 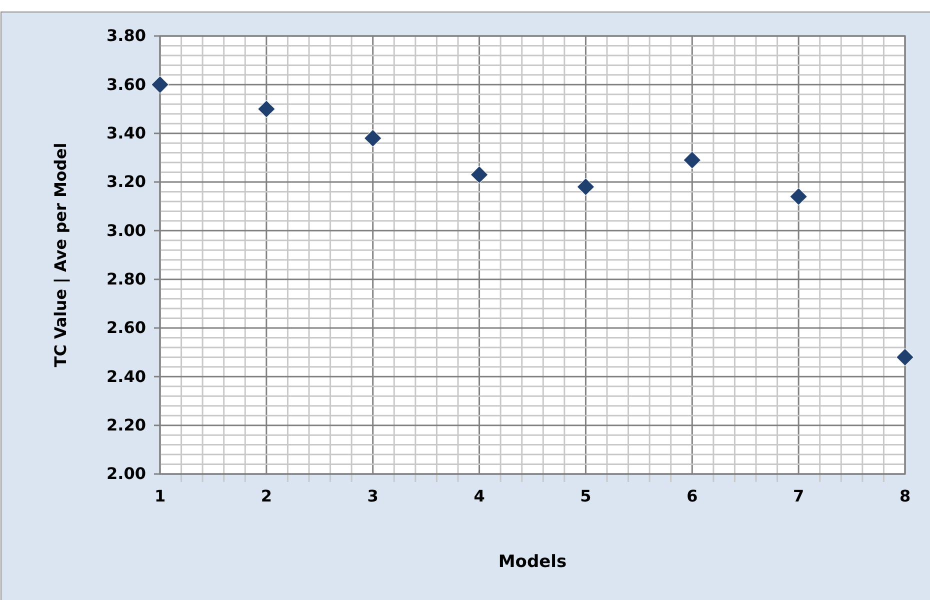 I want to click on y-tick-label: 3.20, so click(x=126, y=182).